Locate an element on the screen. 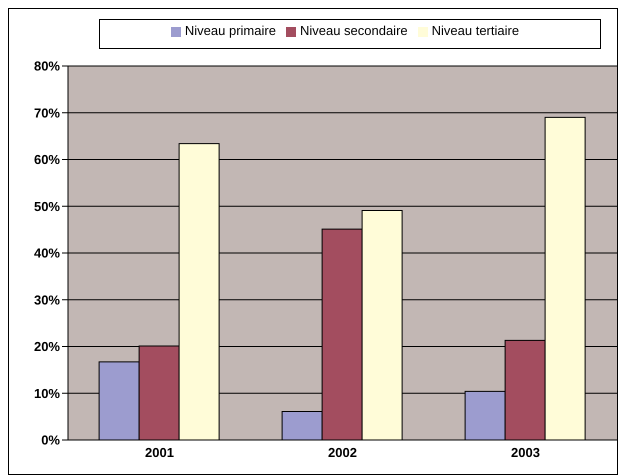  legend-label: Niveau secondaire is located at coordinates (354, 30).